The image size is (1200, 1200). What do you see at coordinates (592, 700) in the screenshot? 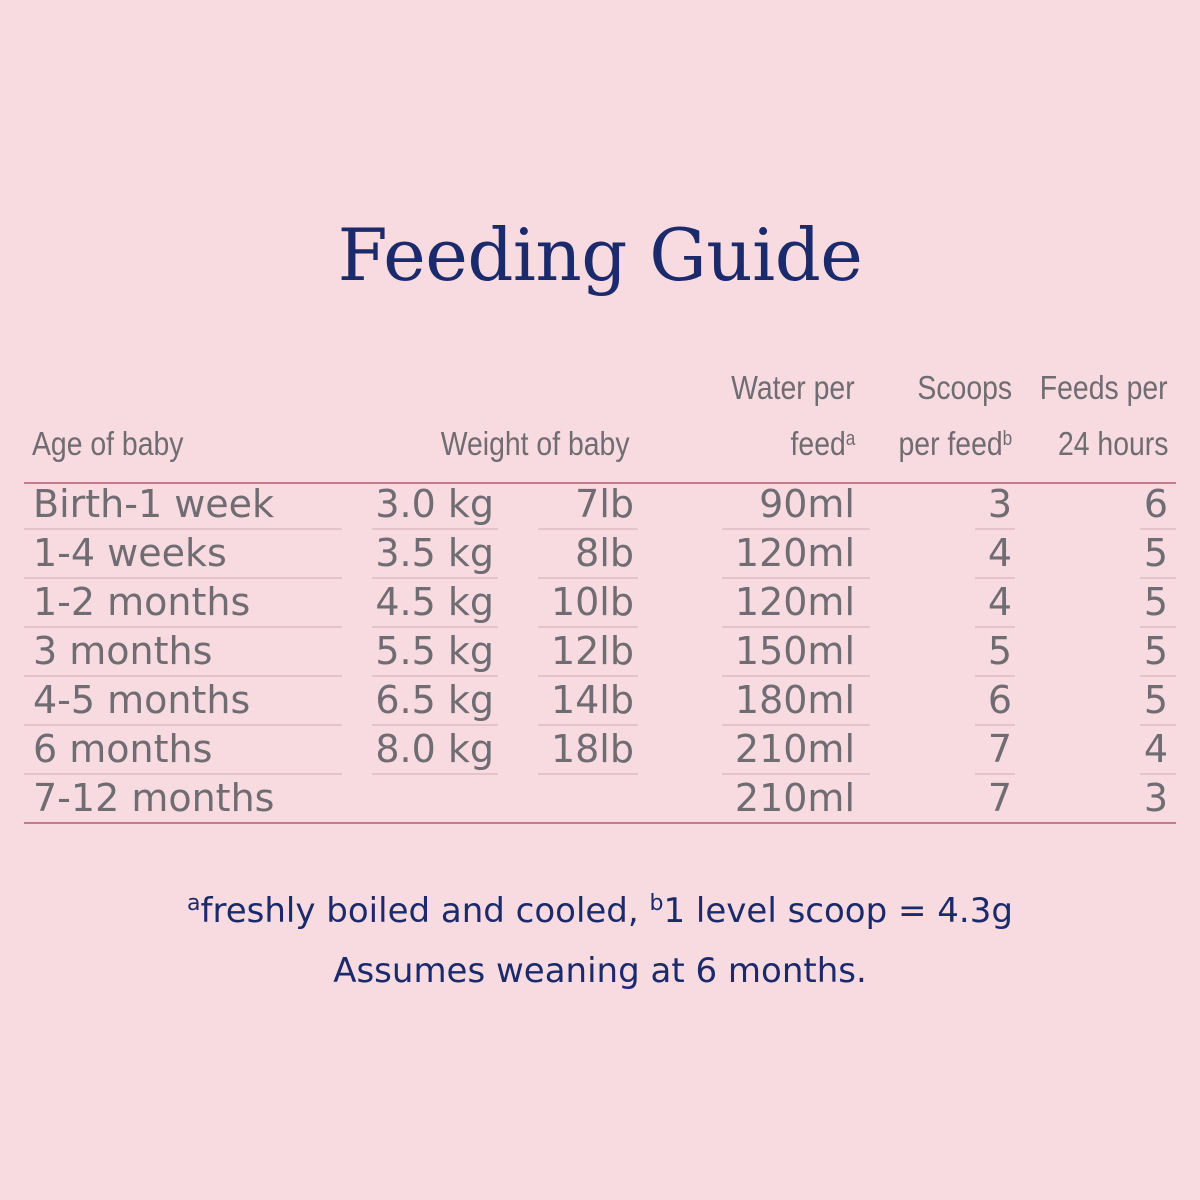
I see `cell-lb: 14lb` at bounding box center [592, 700].